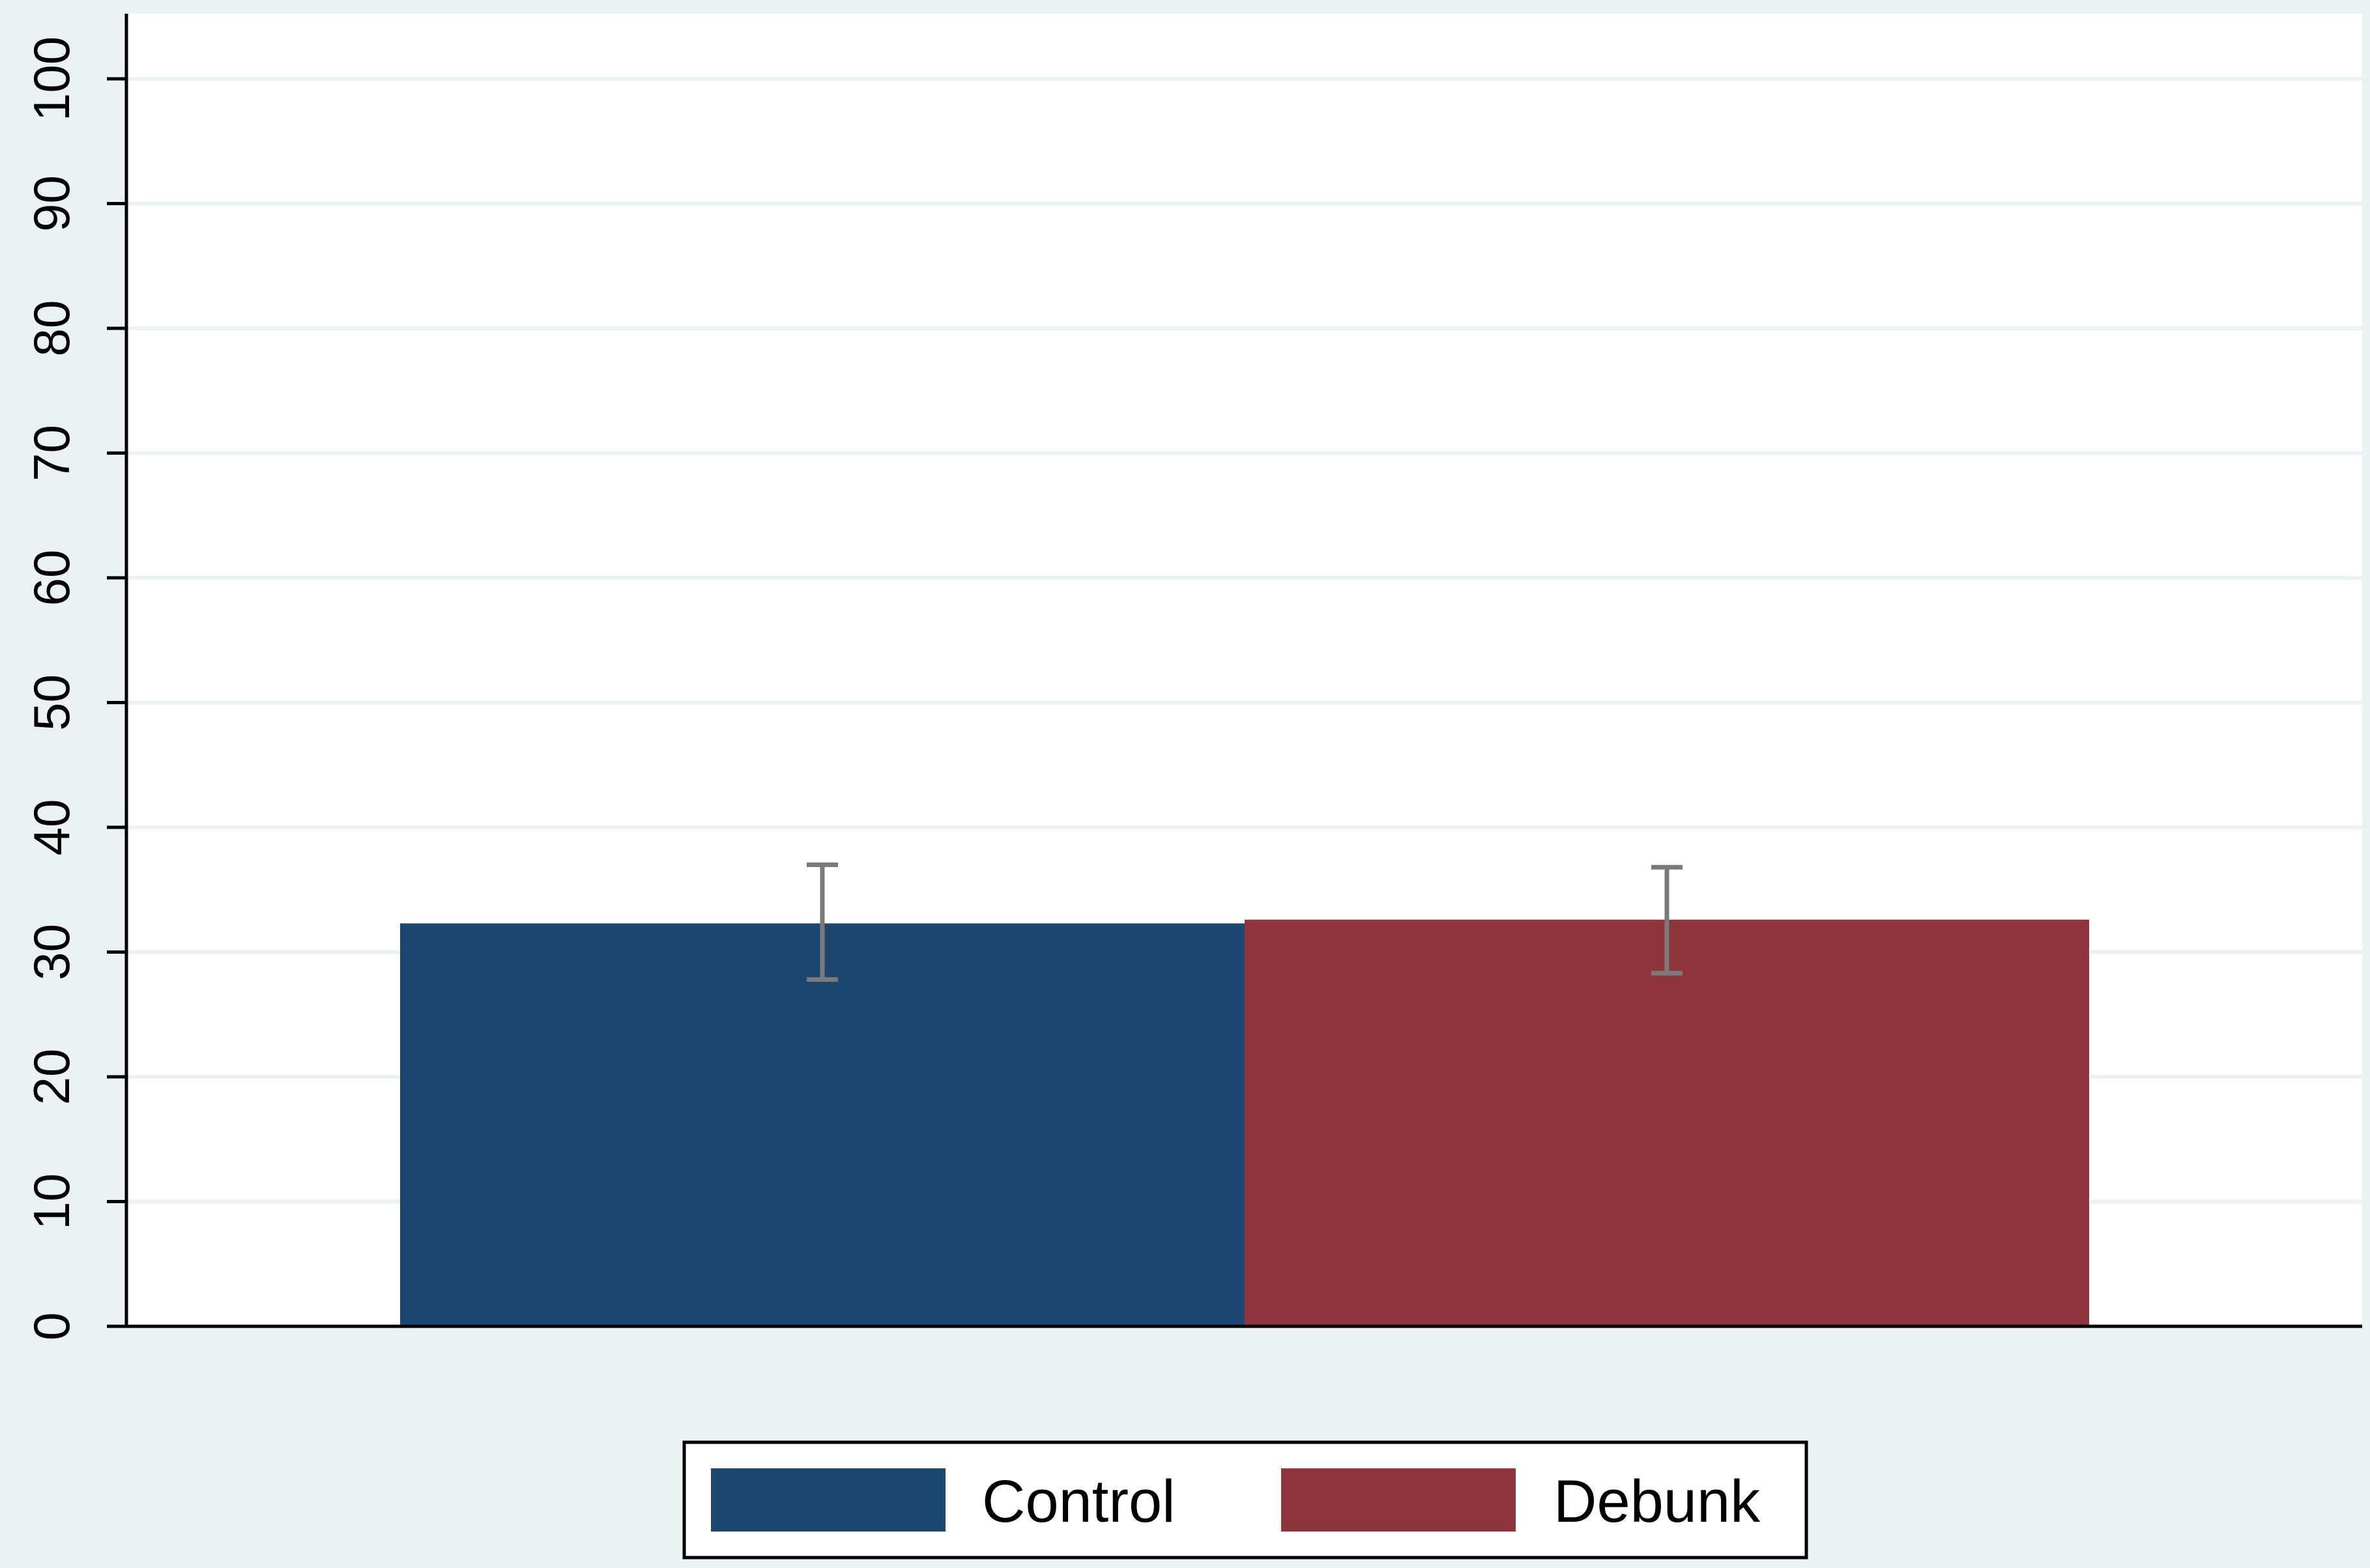  What do you see at coordinates (1398, 1500) in the screenshot?
I see `legend-swatch-debunk` at bounding box center [1398, 1500].